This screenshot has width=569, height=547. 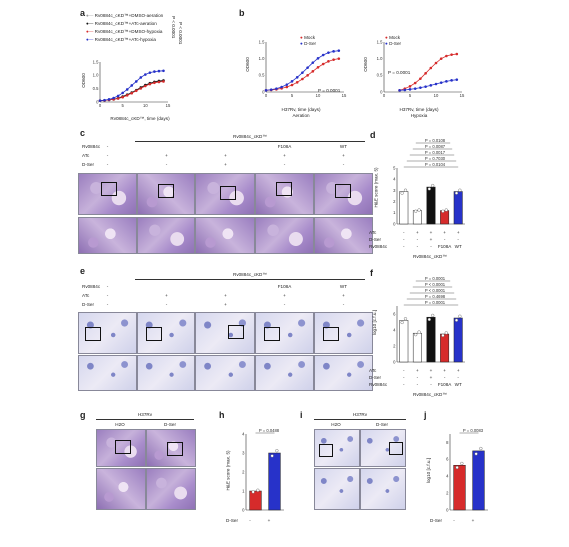 I want to click on y-tick-label: 6, so click(x=447, y=459).